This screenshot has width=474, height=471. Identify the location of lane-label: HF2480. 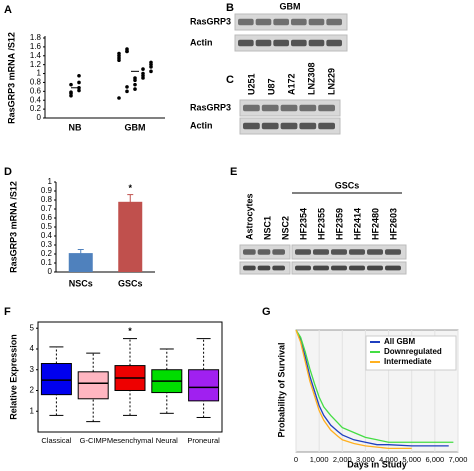
(375, 224).